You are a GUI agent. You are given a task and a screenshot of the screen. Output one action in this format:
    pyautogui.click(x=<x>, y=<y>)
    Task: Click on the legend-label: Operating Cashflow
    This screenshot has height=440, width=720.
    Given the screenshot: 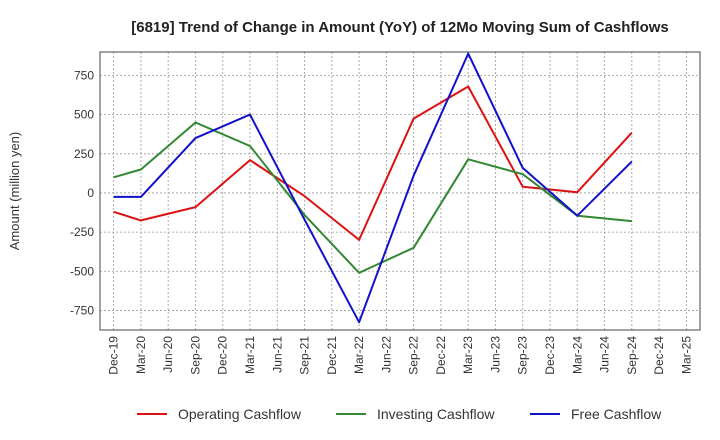 What is the action you would take?
    pyautogui.click(x=240, y=414)
    